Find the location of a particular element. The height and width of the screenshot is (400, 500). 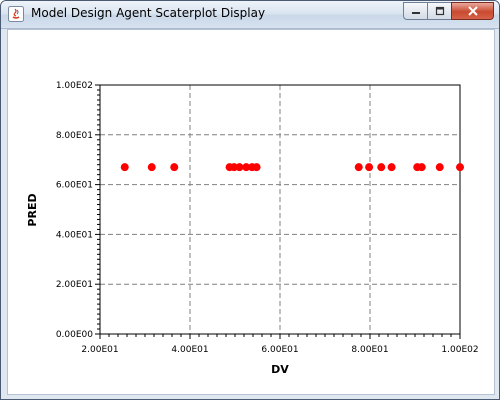

title-bar: Model Design Agent Scaterplot Display is located at coordinates (250, 15).